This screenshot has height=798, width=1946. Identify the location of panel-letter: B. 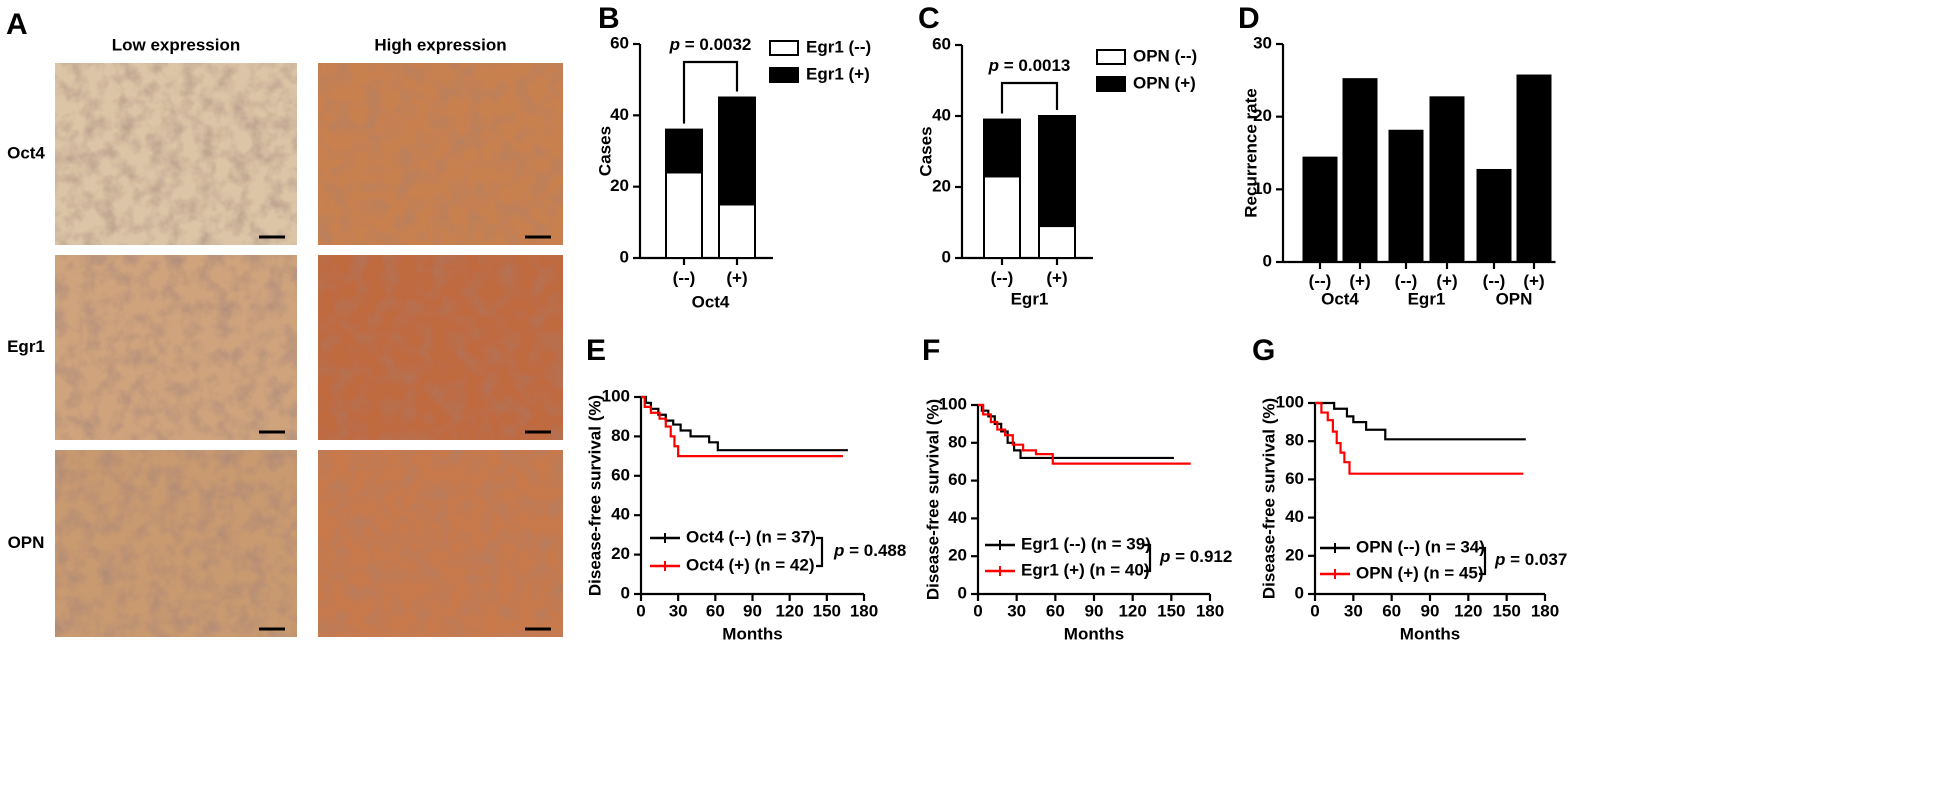
(609, 18).